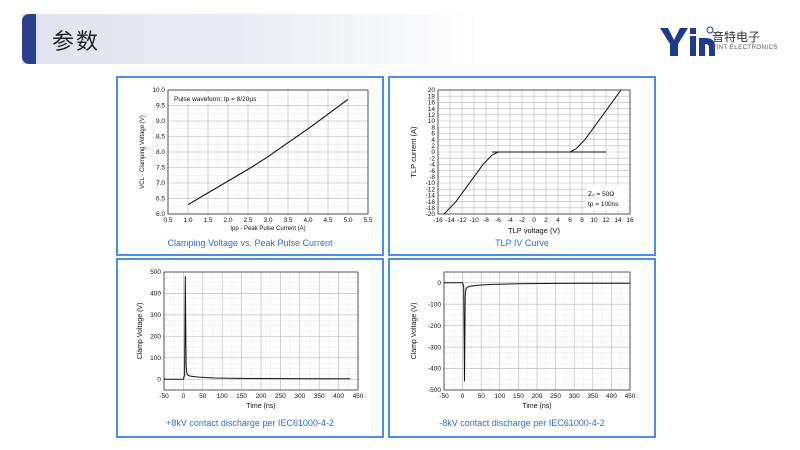 The image size is (800, 450). I want to click on x-tick-label: 4.0, so click(307, 220).